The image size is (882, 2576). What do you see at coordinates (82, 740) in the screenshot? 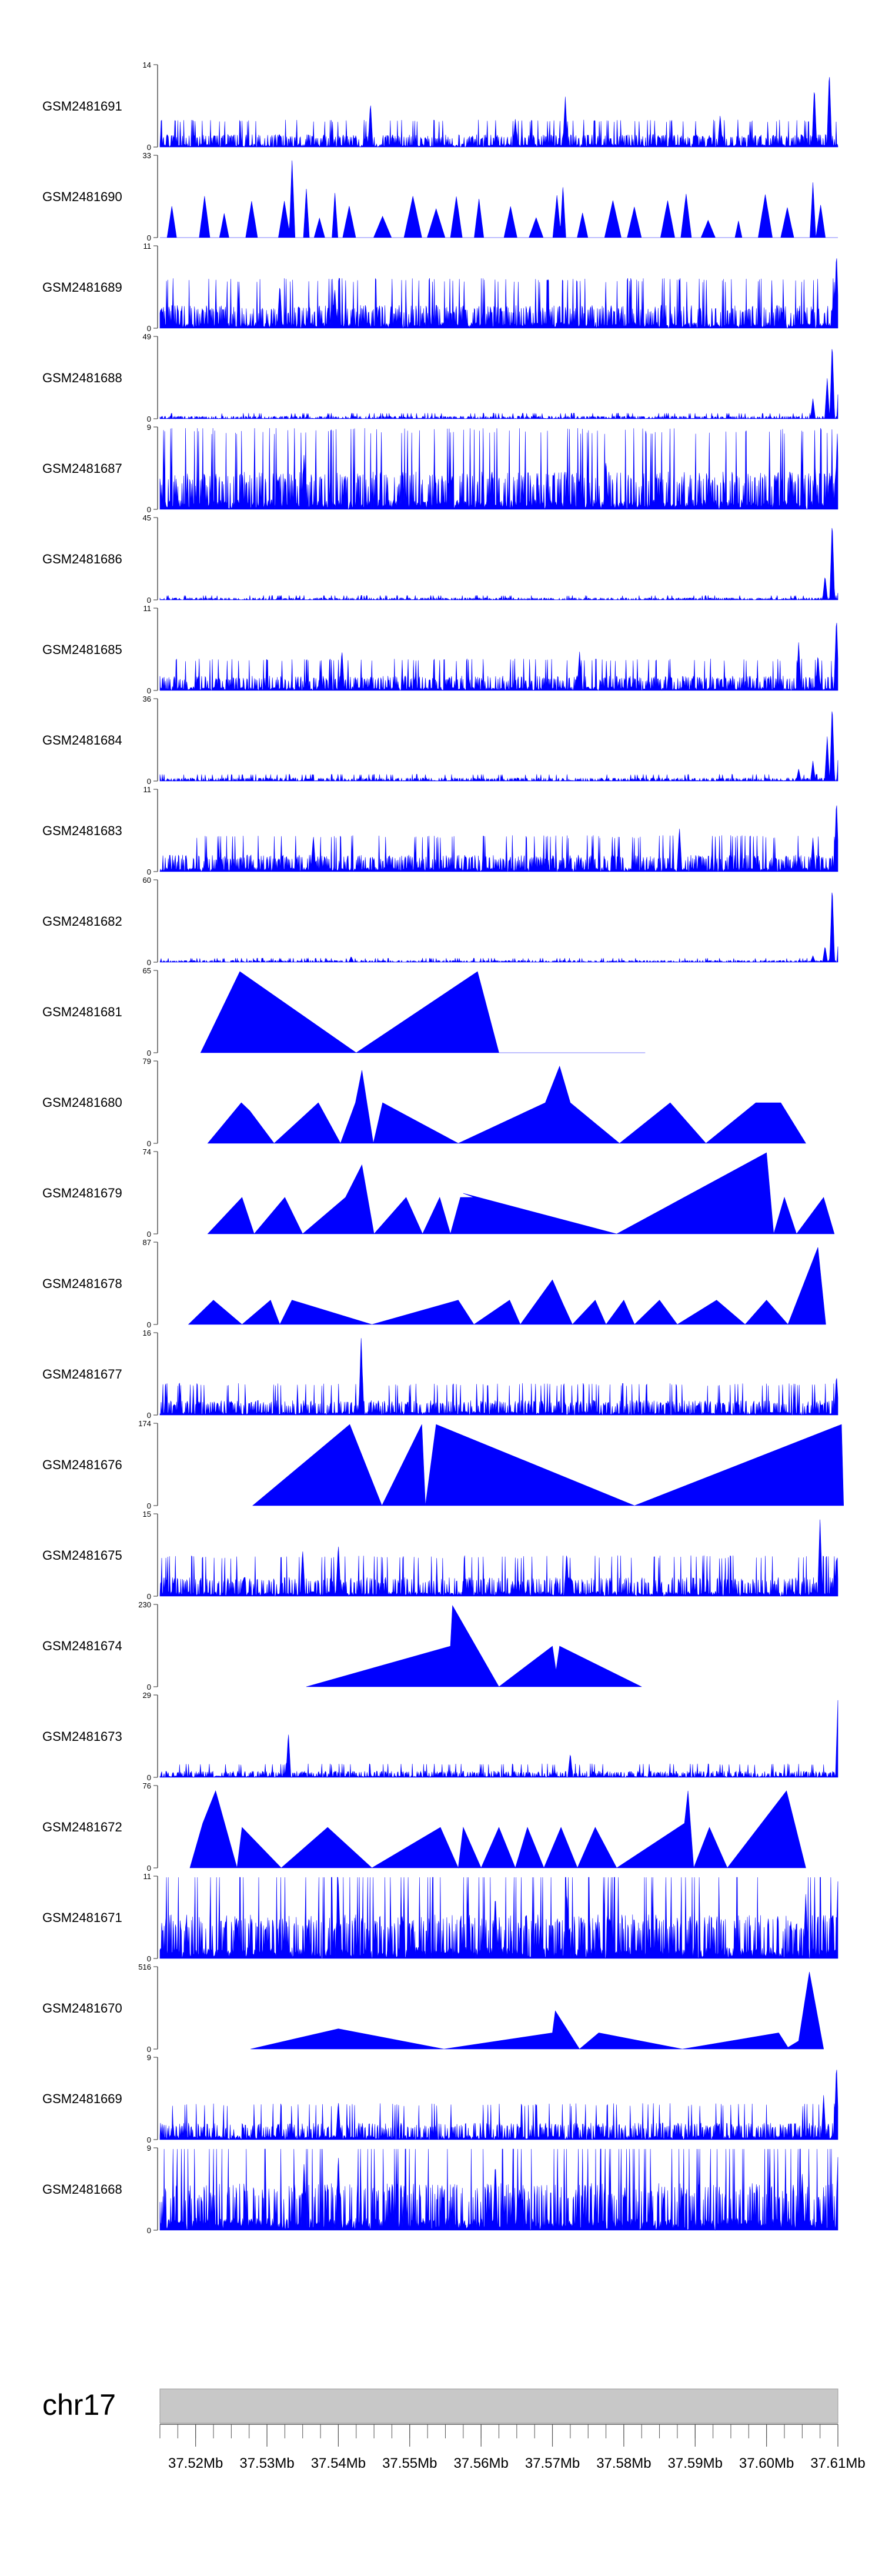
I see `track-label: GSM2481684` at bounding box center [82, 740].